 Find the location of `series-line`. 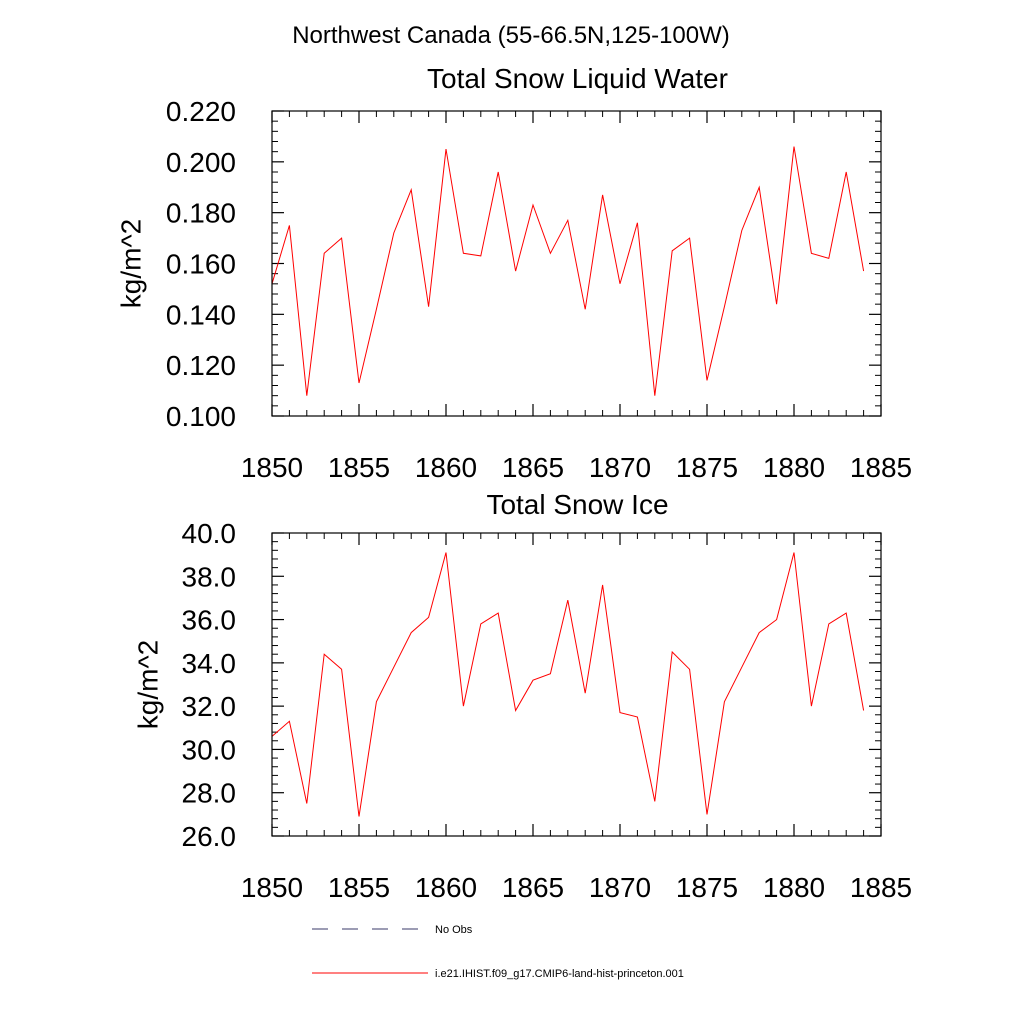

series-line is located at coordinates (568, 271).